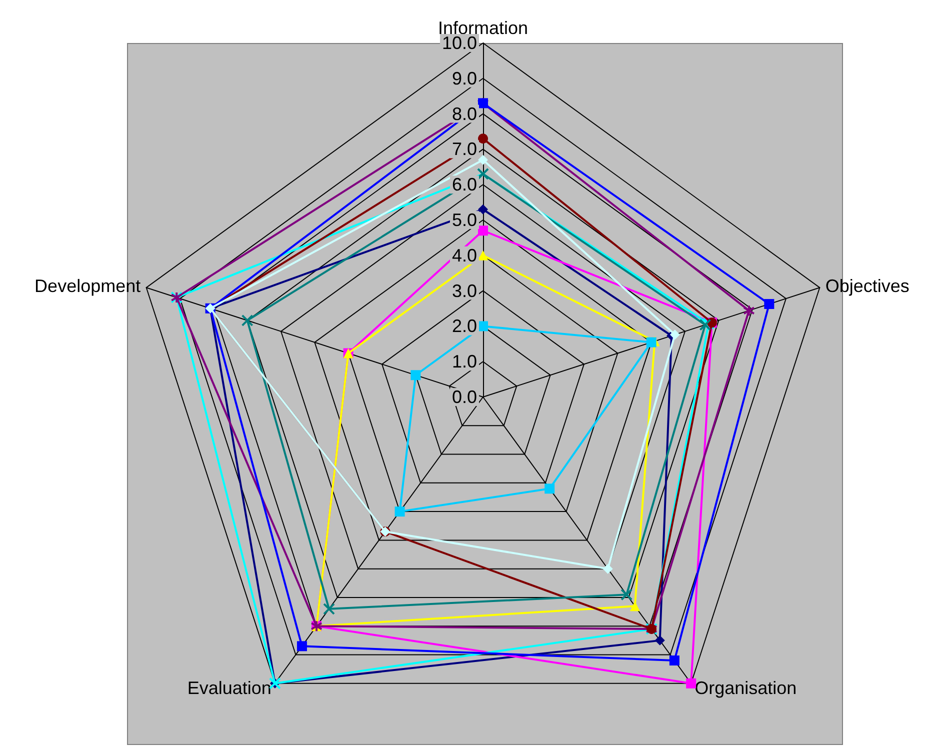  I want to click on y-tick-label: 4.0, so click(464, 255).